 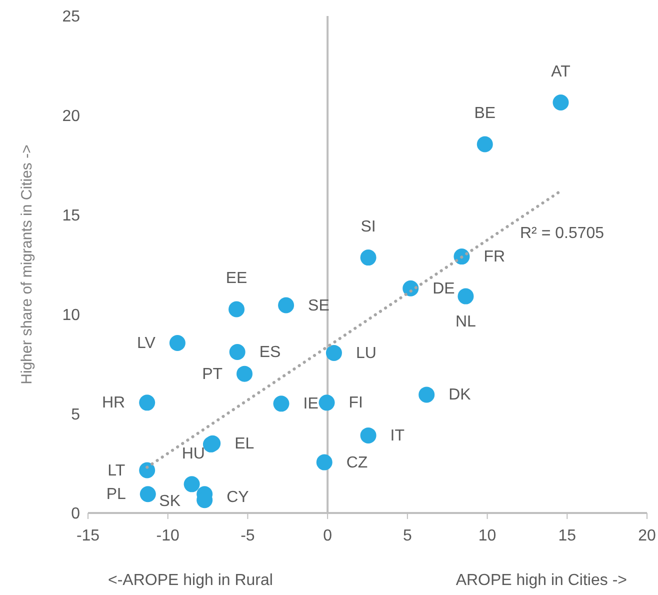 I want to click on data-label: CZ, so click(x=357, y=463).